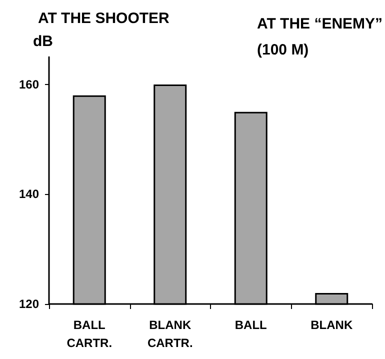 The width and height of the screenshot is (385, 359). Describe the element at coordinates (250, 325) in the screenshot. I see `x-tick-label: BALL` at that location.